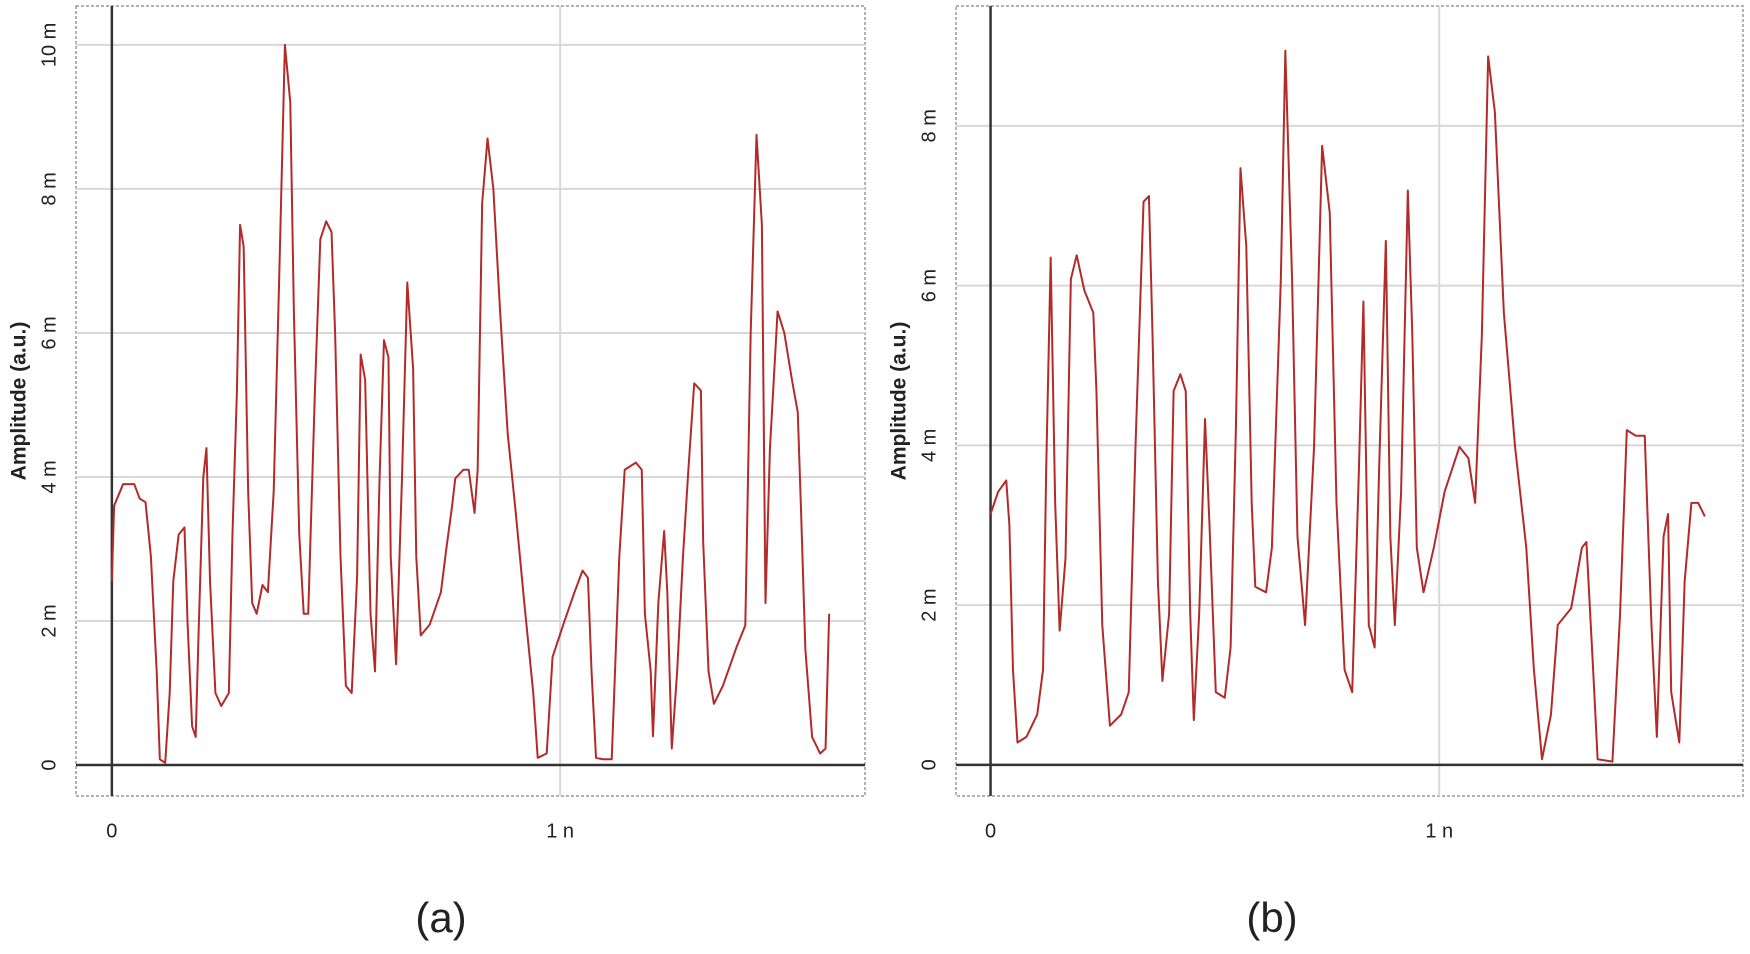 This screenshot has width=1750, height=954. I want to click on y-tick-label: 10 m, so click(49, 45).